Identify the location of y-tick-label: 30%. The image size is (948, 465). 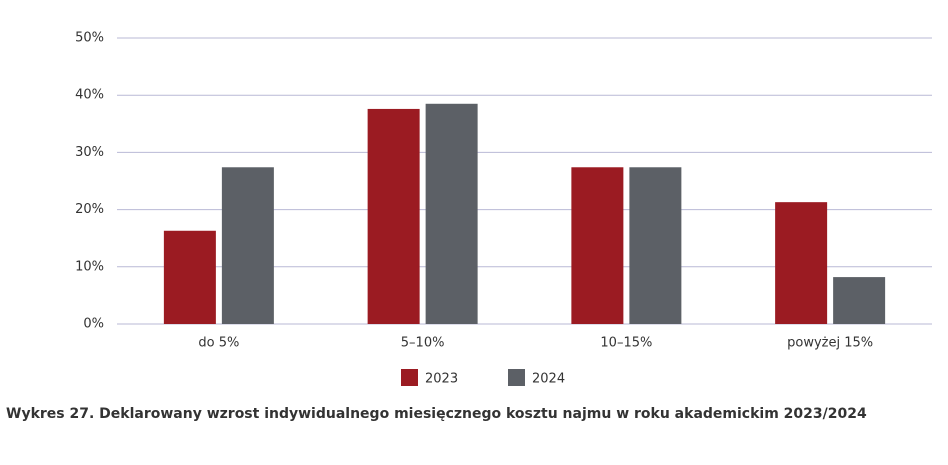
(89, 152).